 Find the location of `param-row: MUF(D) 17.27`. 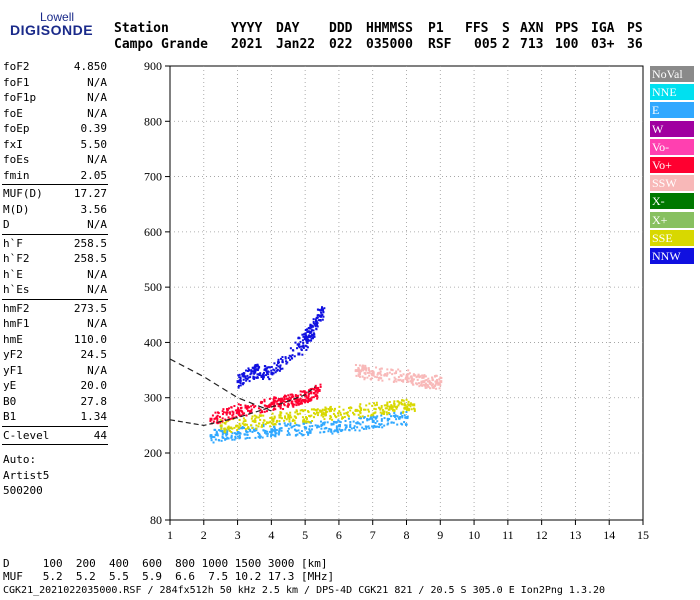

param-row: MUF(D) 17.27 is located at coordinates (55, 194).